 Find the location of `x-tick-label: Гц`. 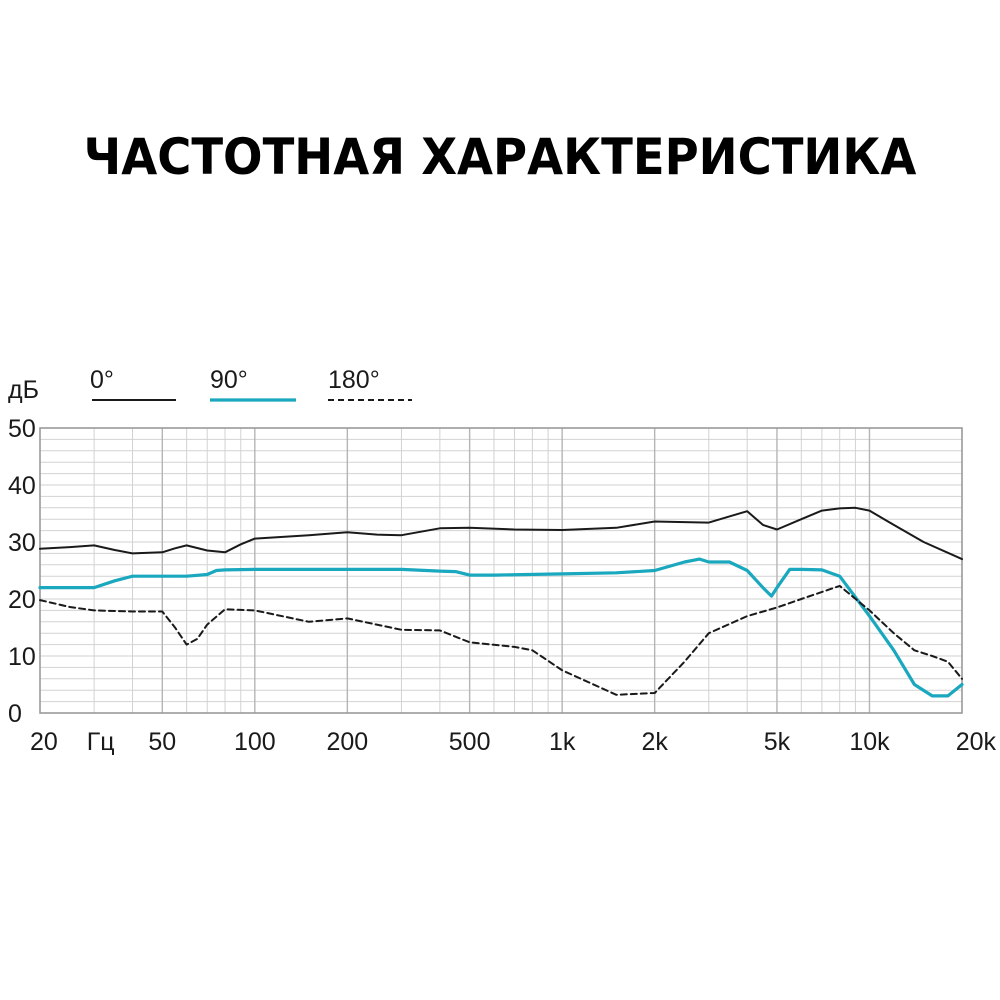

x-tick-label: Гц is located at coordinates (101, 742).